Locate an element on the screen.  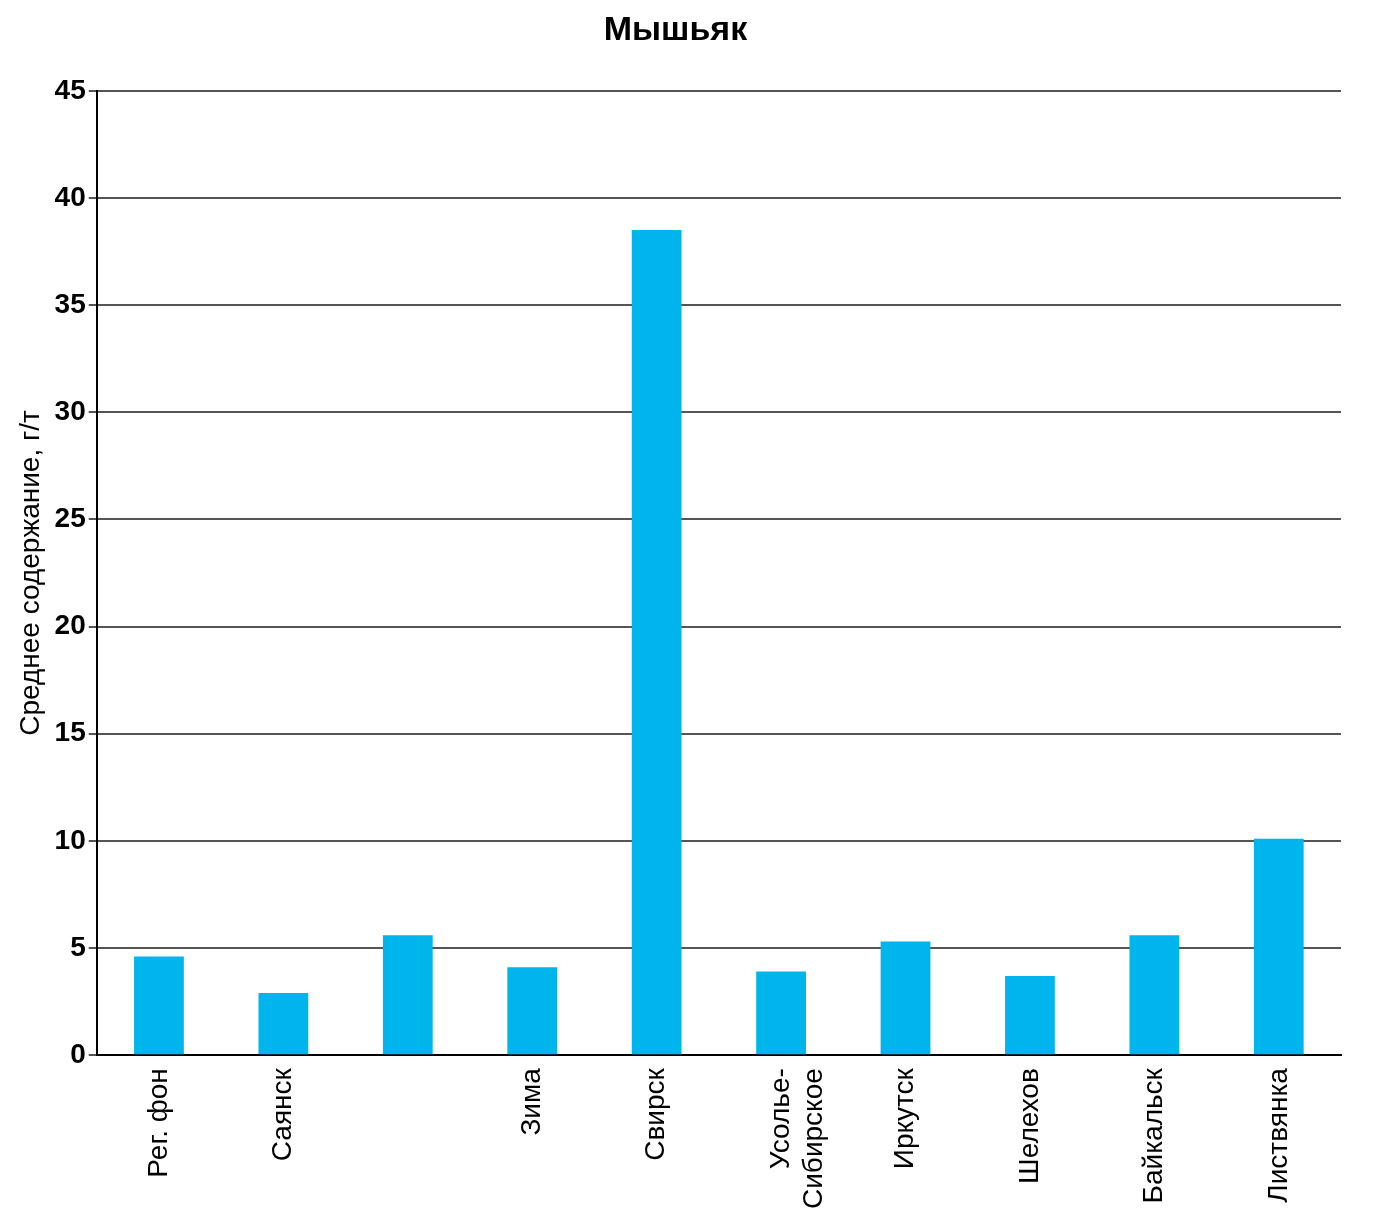
y-tick-label: 5 is located at coordinates (78, 946).